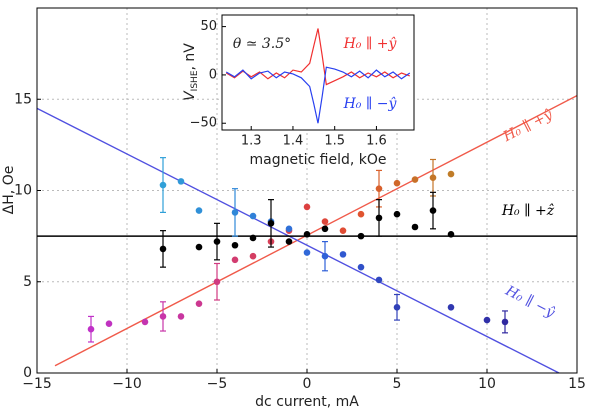  I want to click on inset-annotation: θ ≃ 3.5°, so click(262, 44).